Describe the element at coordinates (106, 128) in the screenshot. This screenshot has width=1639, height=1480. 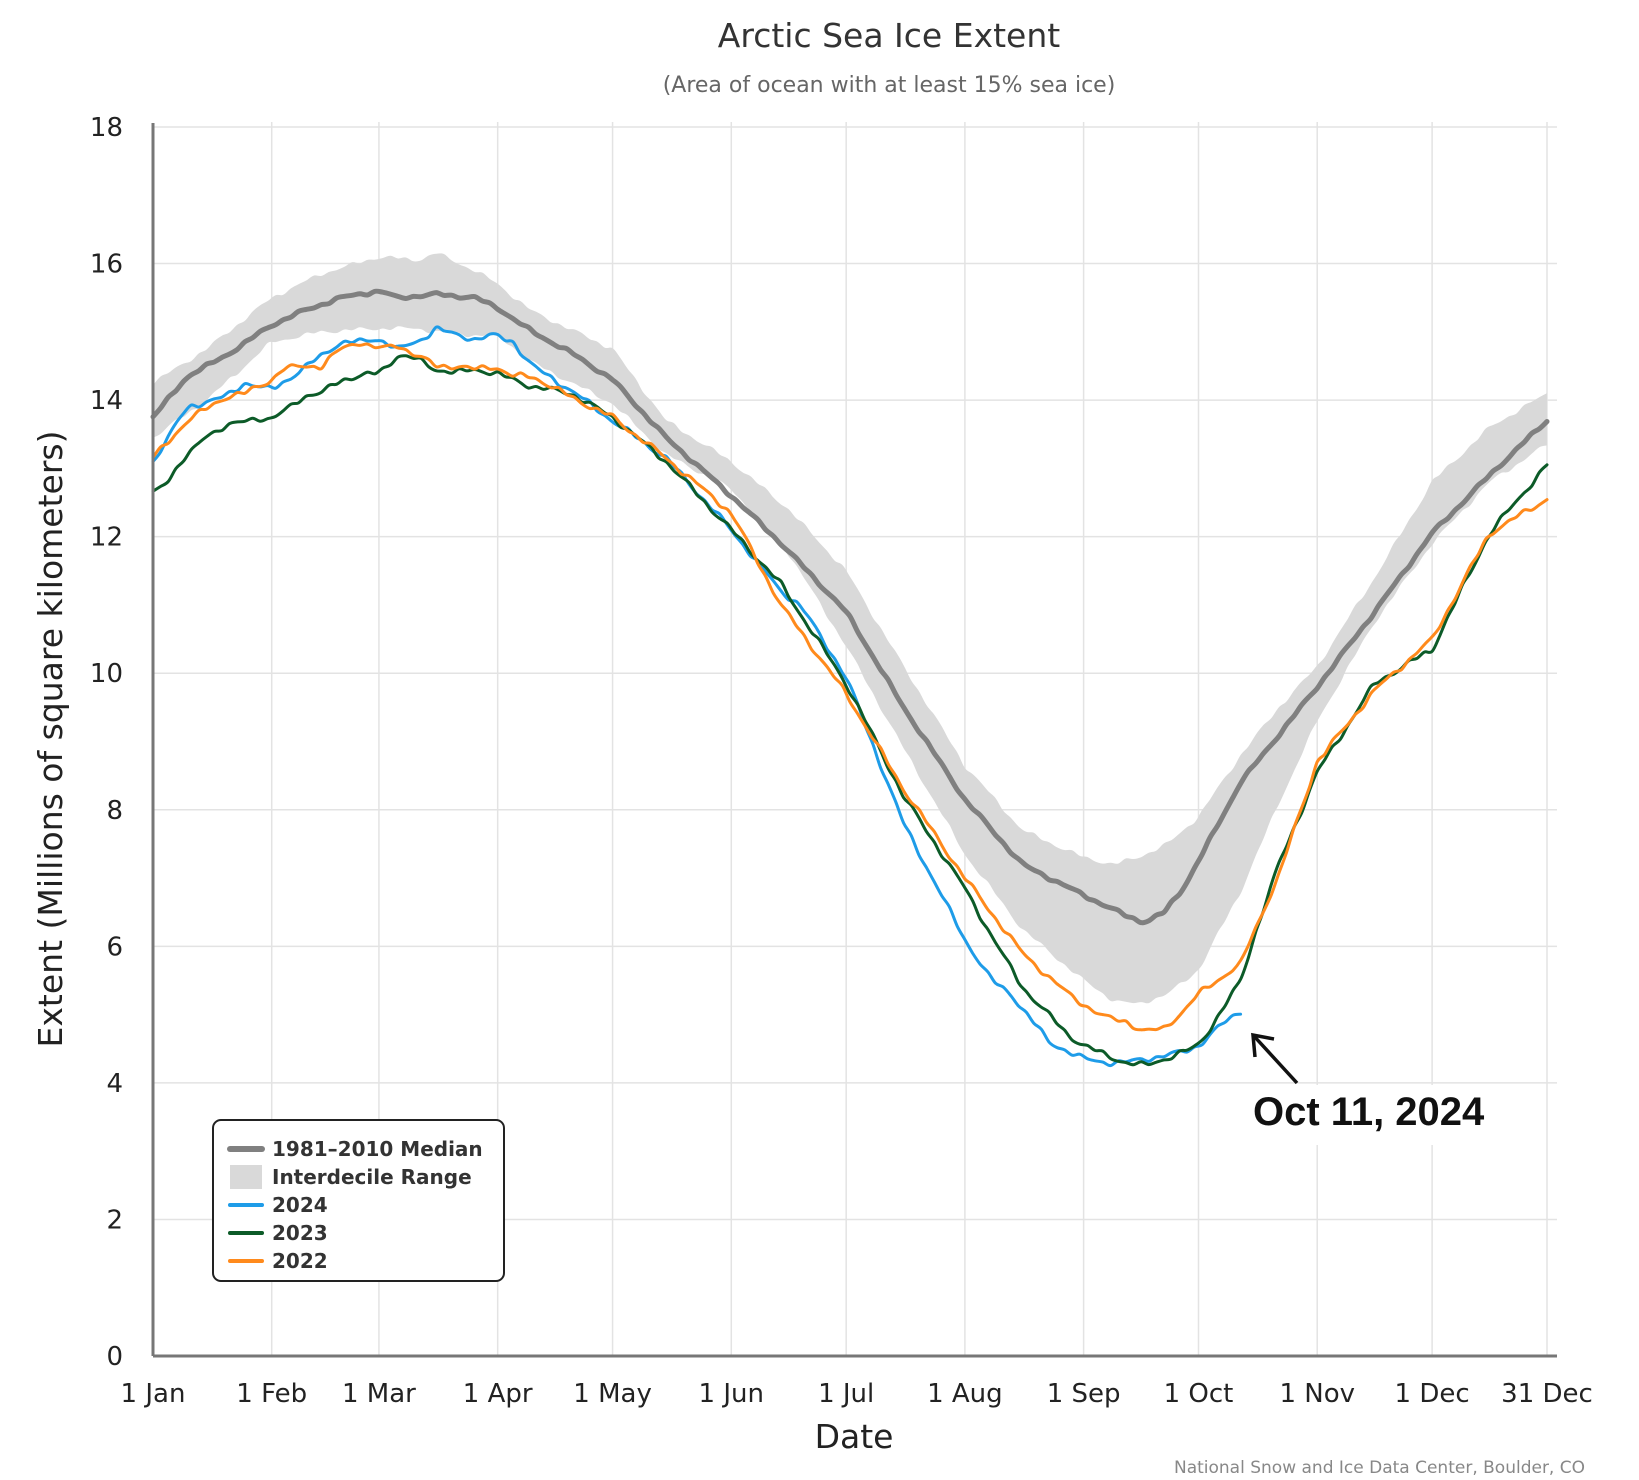
I see `y-tick-label: 18` at that location.